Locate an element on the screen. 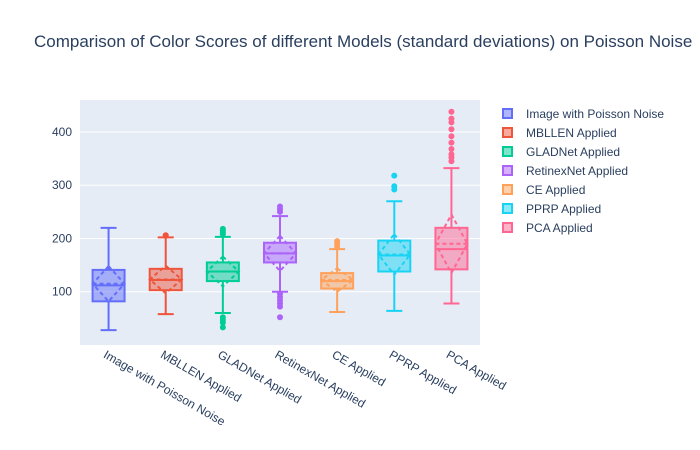  legend-item: PPRP Applied is located at coordinates (580, 208).